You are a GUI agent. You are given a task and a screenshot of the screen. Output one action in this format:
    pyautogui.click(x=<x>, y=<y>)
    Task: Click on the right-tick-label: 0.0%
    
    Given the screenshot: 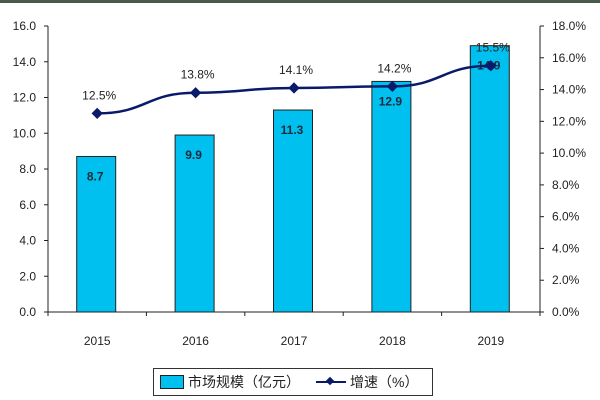 What is the action you would take?
    pyautogui.click(x=566, y=312)
    